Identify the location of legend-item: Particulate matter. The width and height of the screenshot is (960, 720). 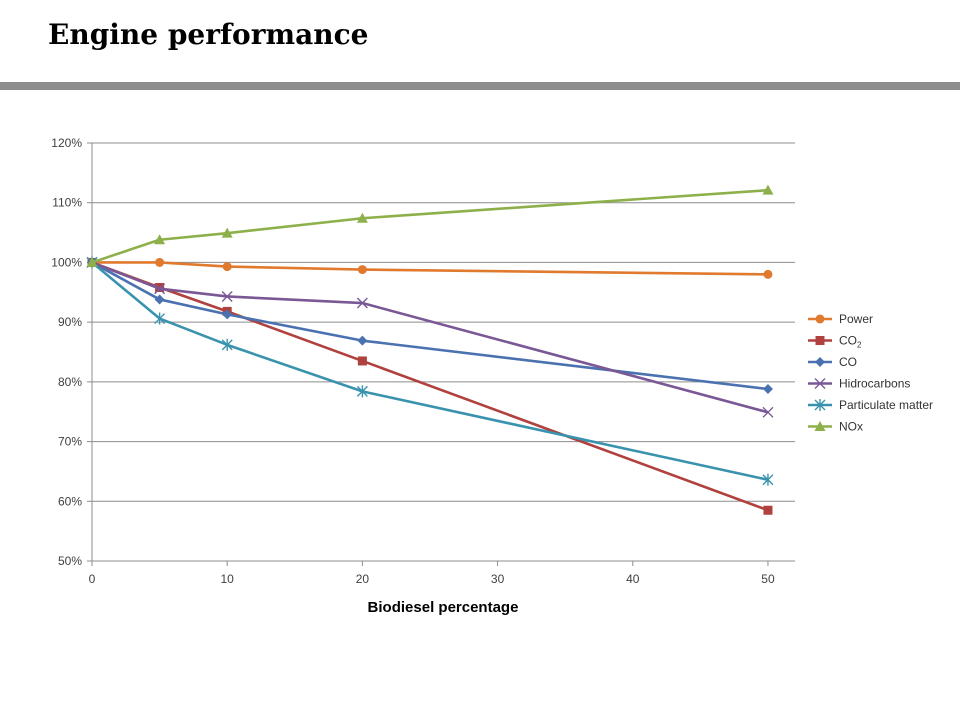
(870, 405).